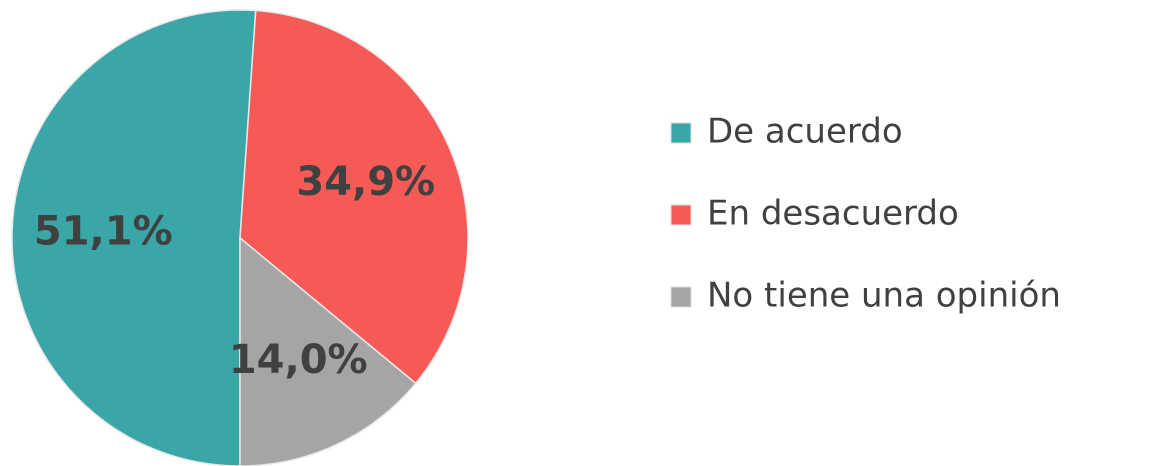  What do you see at coordinates (805, 132) in the screenshot?
I see `legend-label: De acuerdo` at bounding box center [805, 132].